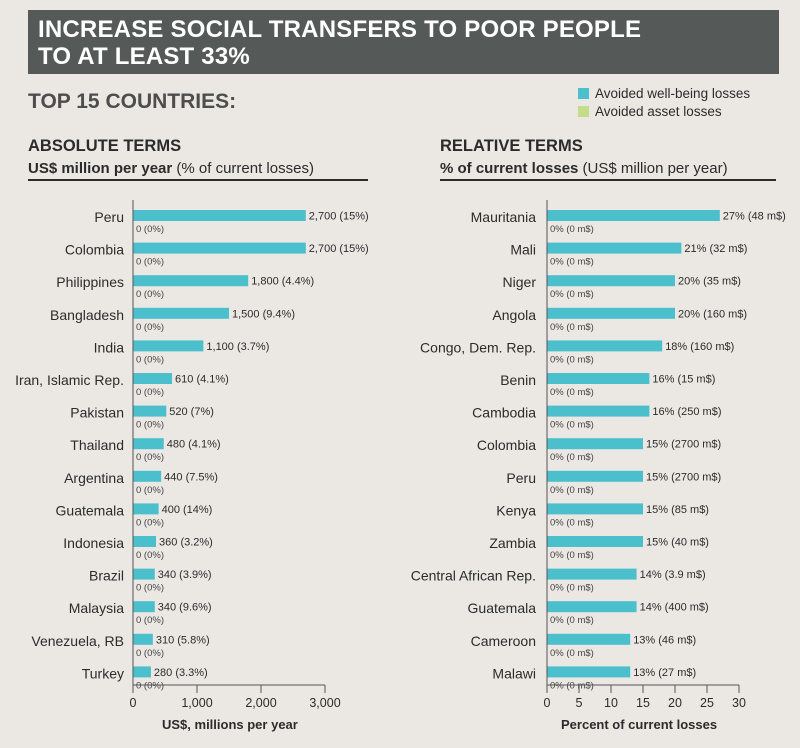 This screenshot has width=800, height=748. What do you see at coordinates (324, 703) in the screenshot?
I see `left-x-tick-label: 3,000` at bounding box center [324, 703].